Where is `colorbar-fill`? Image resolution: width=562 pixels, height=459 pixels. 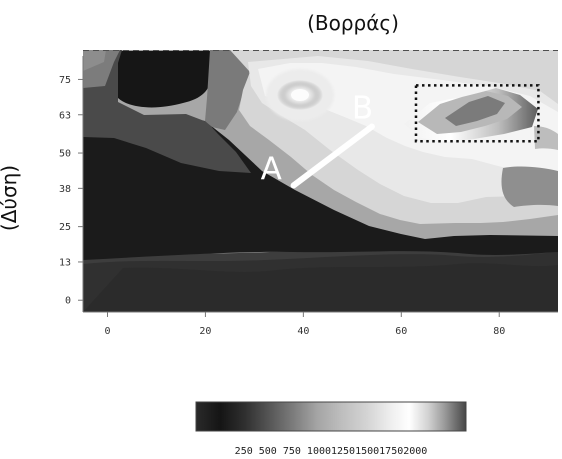 colorbar-fill is located at coordinates (331, 416).